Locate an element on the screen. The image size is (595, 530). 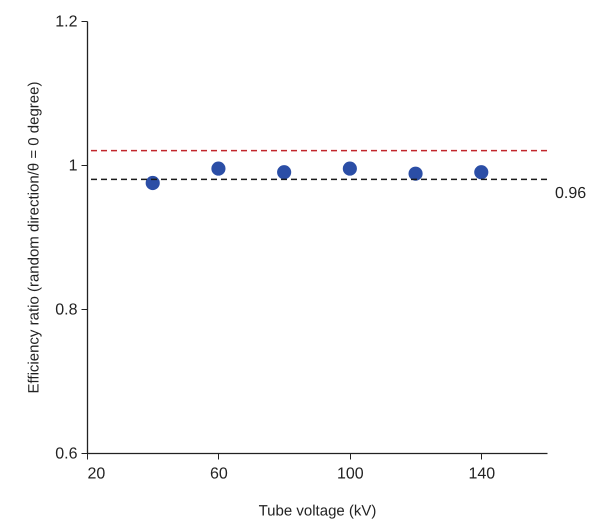
y-tick-label: 0.6 is located at coordinates (66, 454).